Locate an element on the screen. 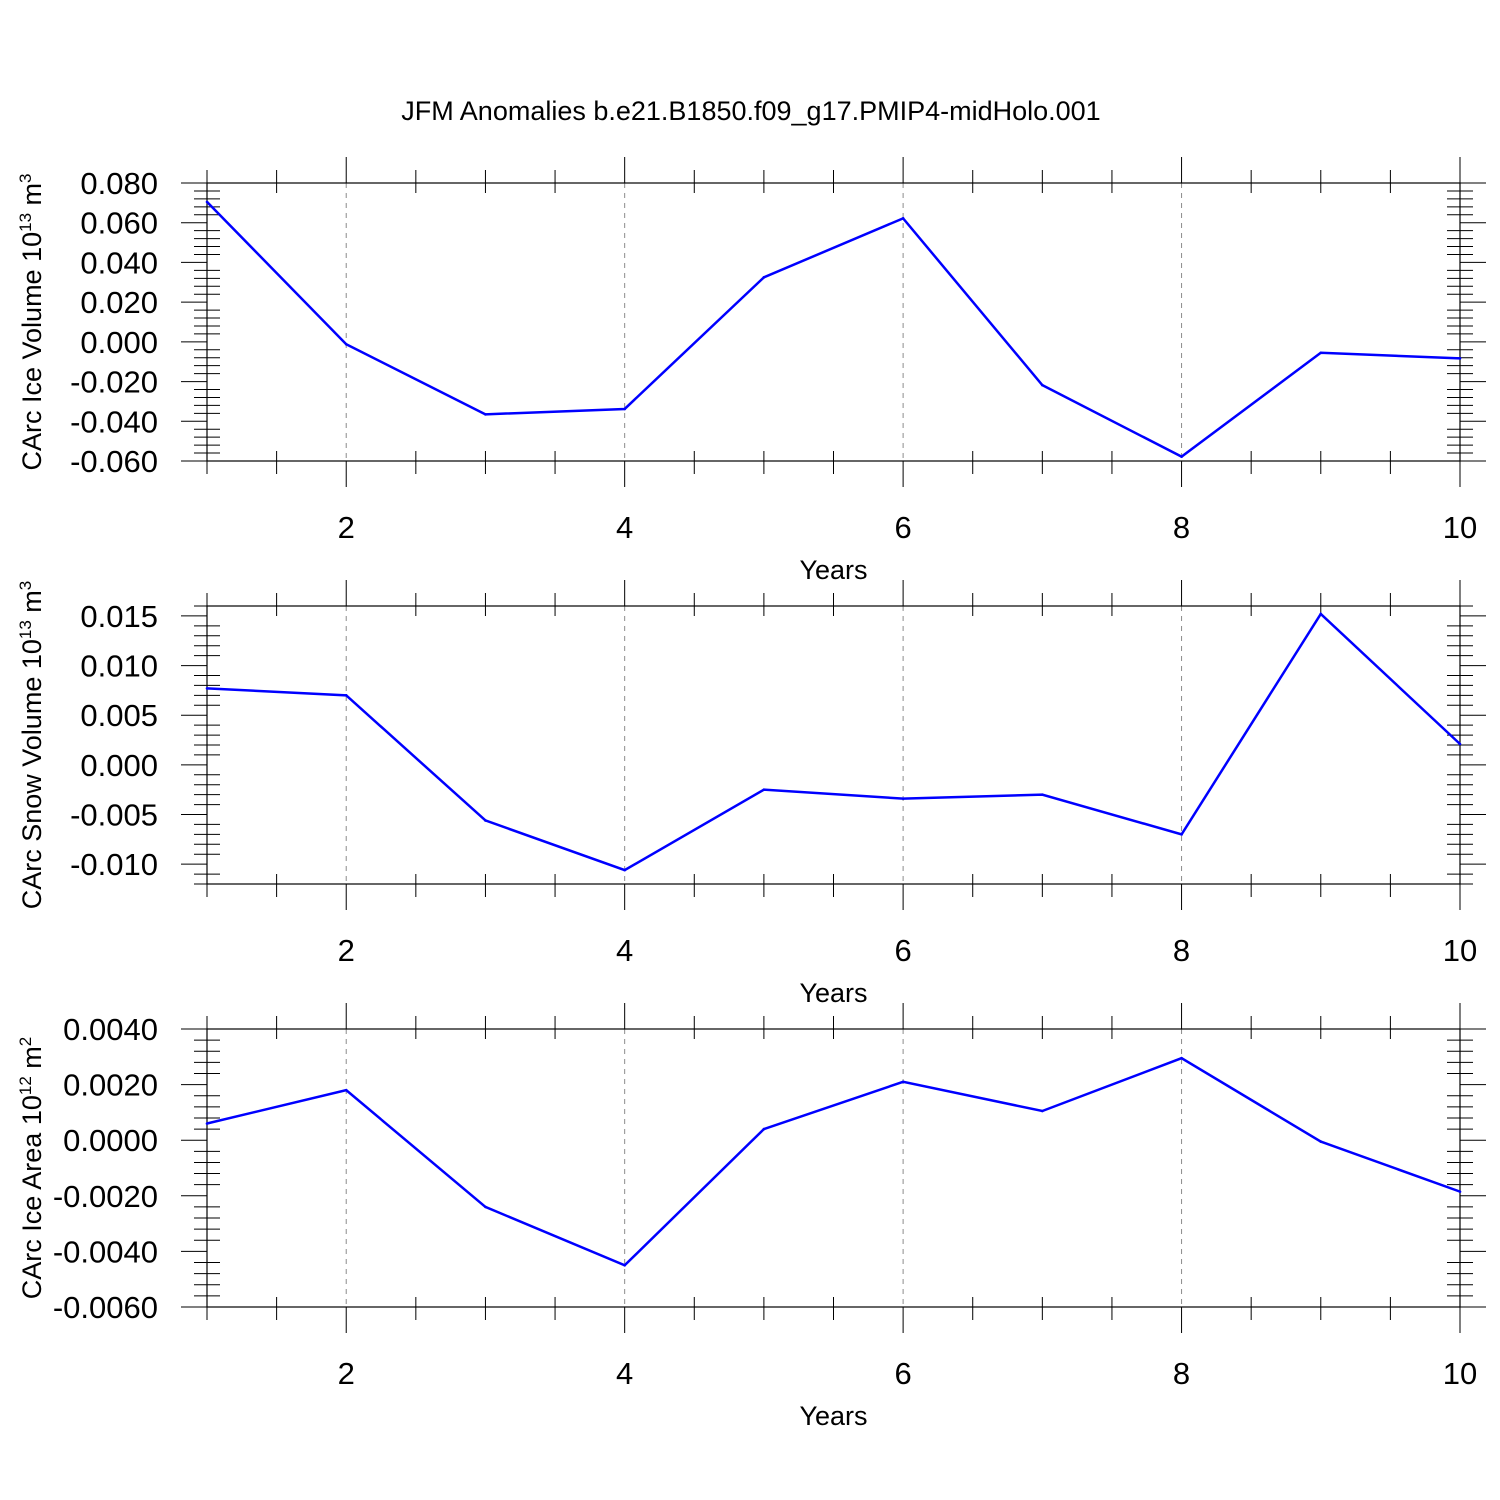 The image size is (1500, 1500). y-tick-label: -0.0040 is located at coordinates (105, 1251).